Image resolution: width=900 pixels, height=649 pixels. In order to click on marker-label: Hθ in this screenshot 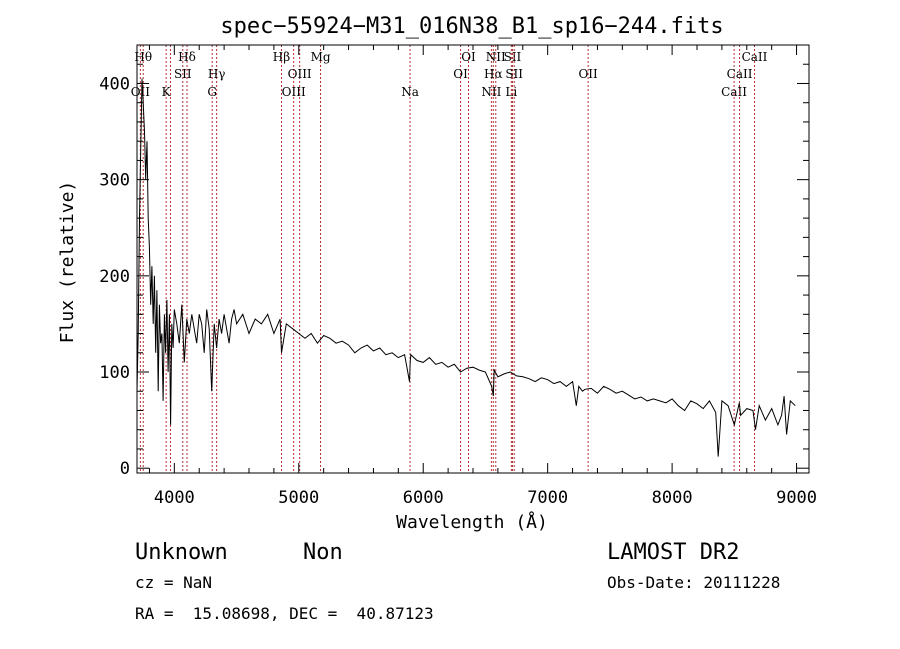, I will do `click(143, 57)`.